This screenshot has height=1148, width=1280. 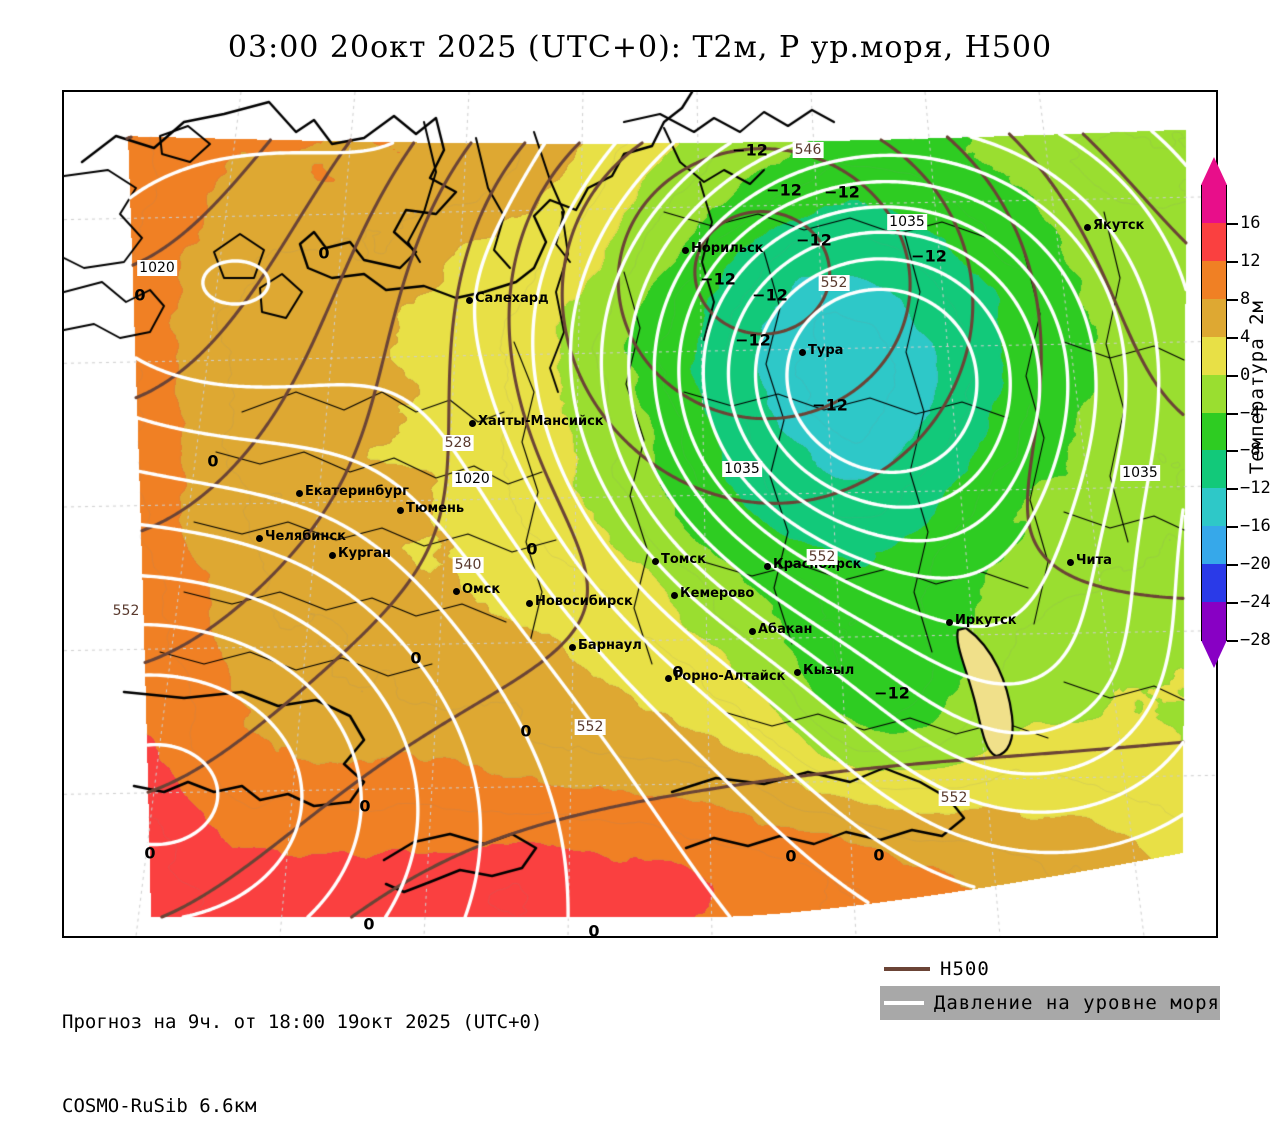 What do you see at coordinates (1214, 171) in the screenshot?
I see `colorbar-over-arrow` at bounding box center [1214, 171].